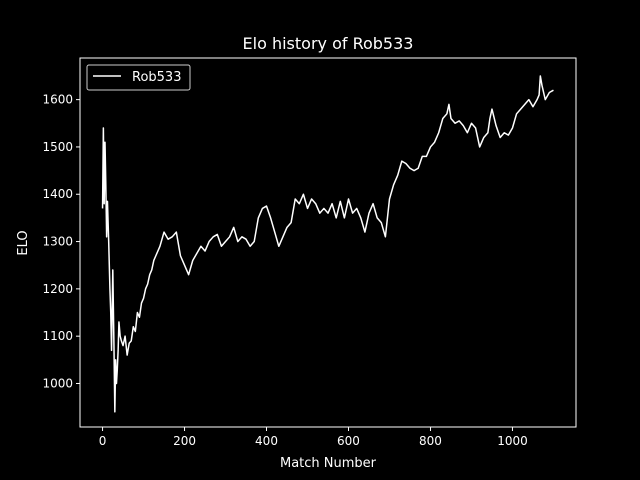 Image resolution: width=640 pixels, height=480 pixels. What do you see at coordinates (103, 441) in the screenshot?
I see `x-tick-label: 0` at bounding box center [103, 441].